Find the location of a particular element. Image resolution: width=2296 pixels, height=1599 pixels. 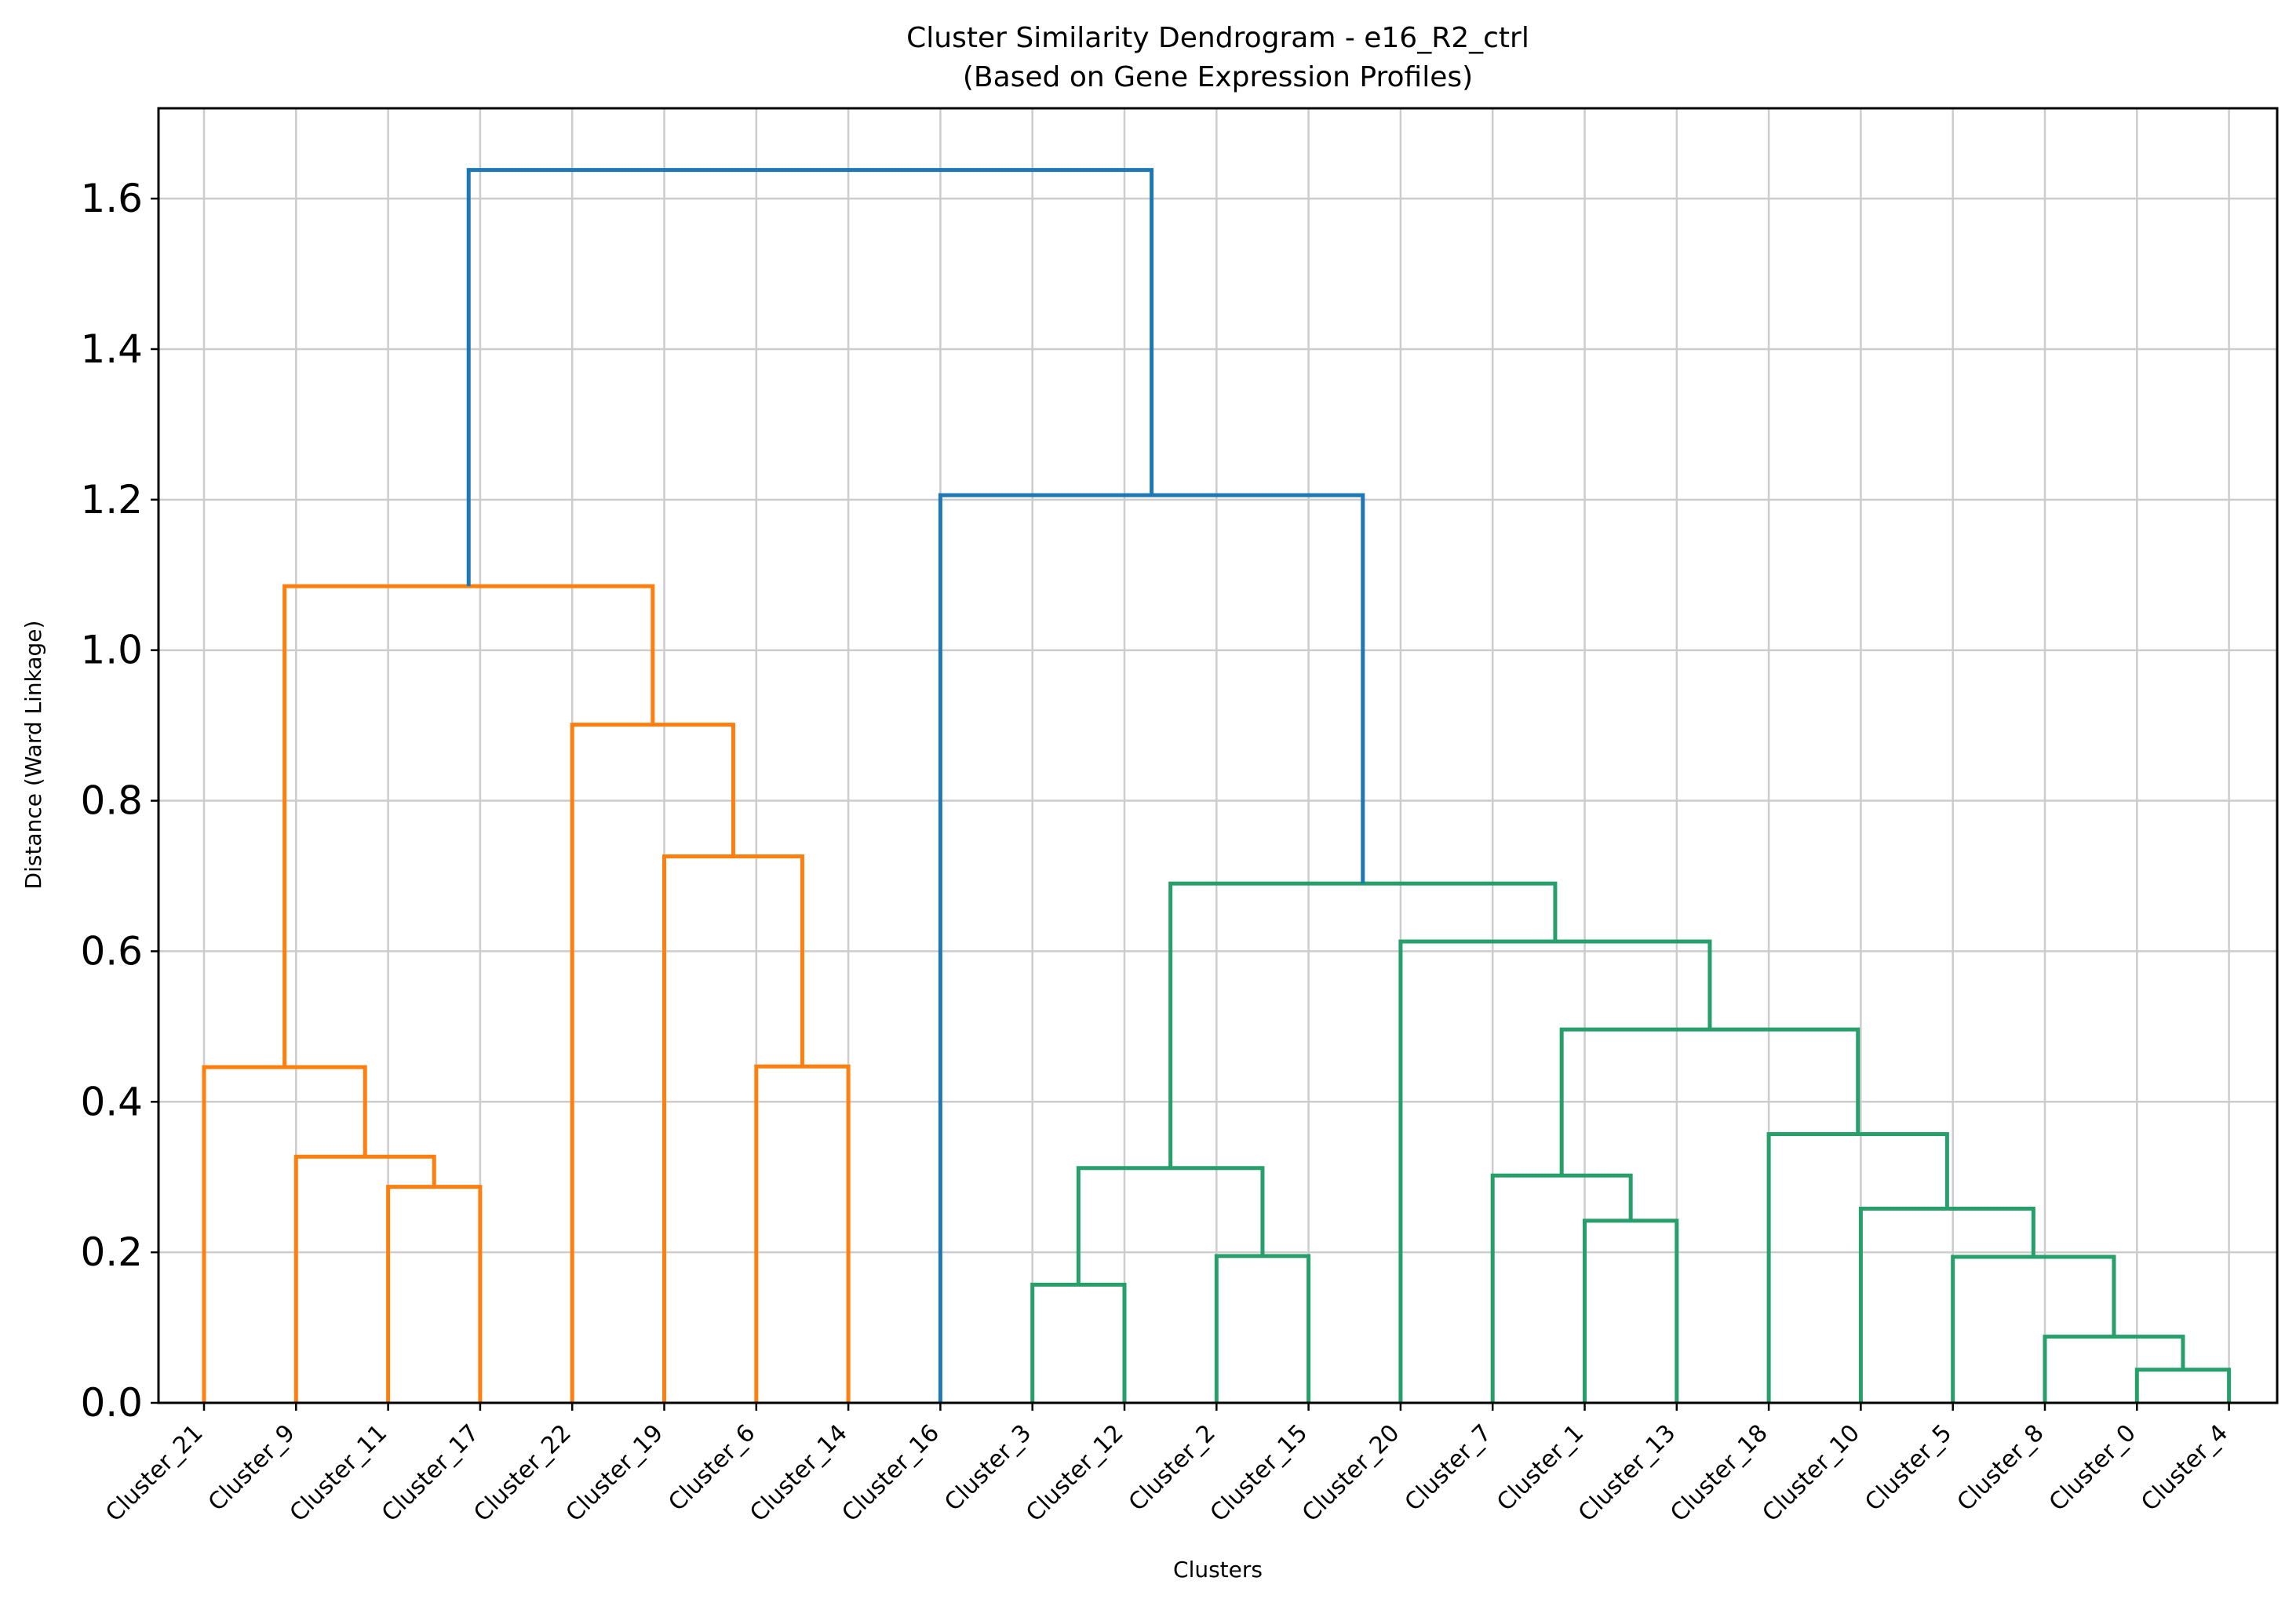

x-tick-label: Cluster_16 is located at coordinates (890, 1473).